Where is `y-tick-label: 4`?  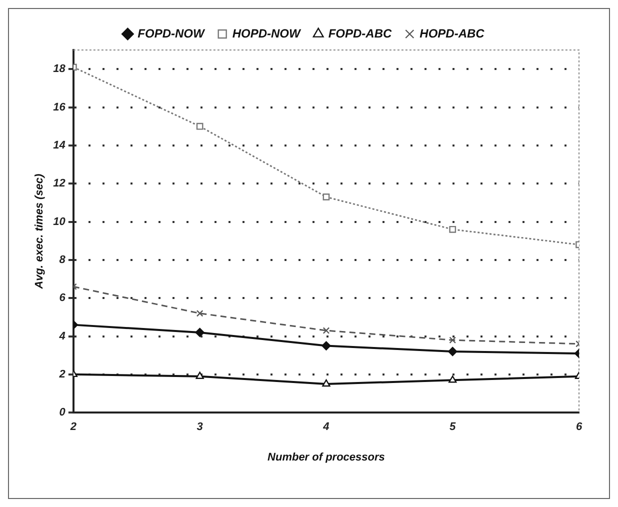
y-tick-label: 4 is located at coordinates (62, 336).